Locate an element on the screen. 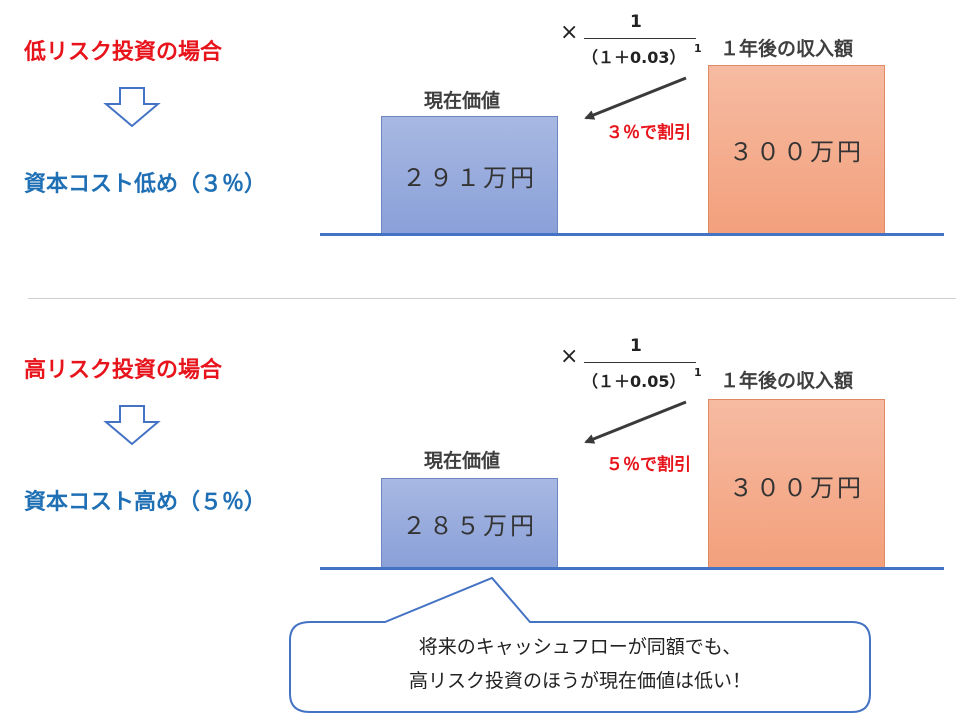  case-title: 低リスク投資の場合 is located at coordinates (123, 52).